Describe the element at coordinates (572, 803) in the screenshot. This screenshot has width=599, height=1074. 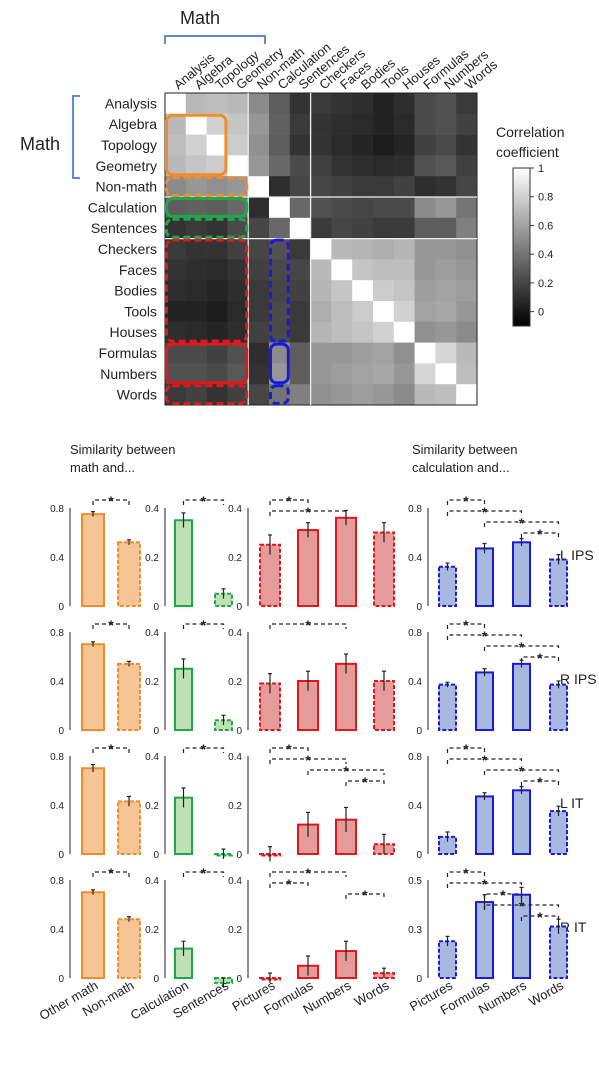
I see `region-label: L IT` at that location.